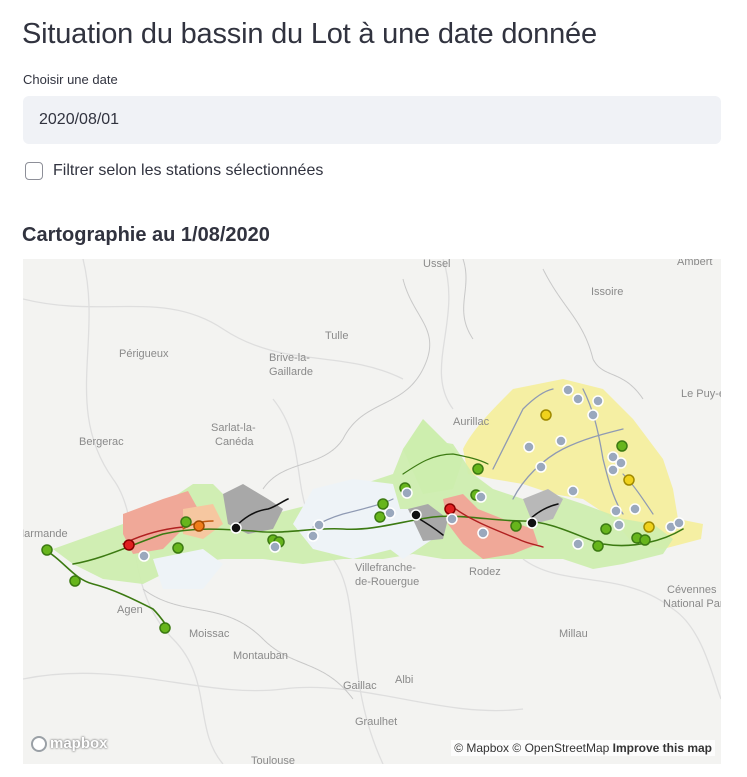 This screenshot has height=777, width=747. Describe the element at coordinates (234, 442) in the screenshot. I see `town-label: Canéda` at that location.